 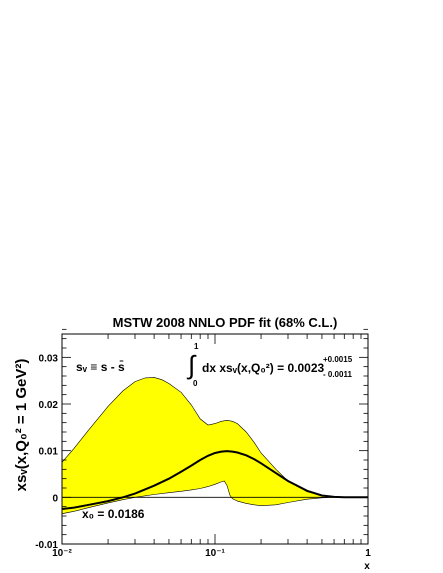 I want to click on integral-upper-limit: 1, so click(x=196, y=346).